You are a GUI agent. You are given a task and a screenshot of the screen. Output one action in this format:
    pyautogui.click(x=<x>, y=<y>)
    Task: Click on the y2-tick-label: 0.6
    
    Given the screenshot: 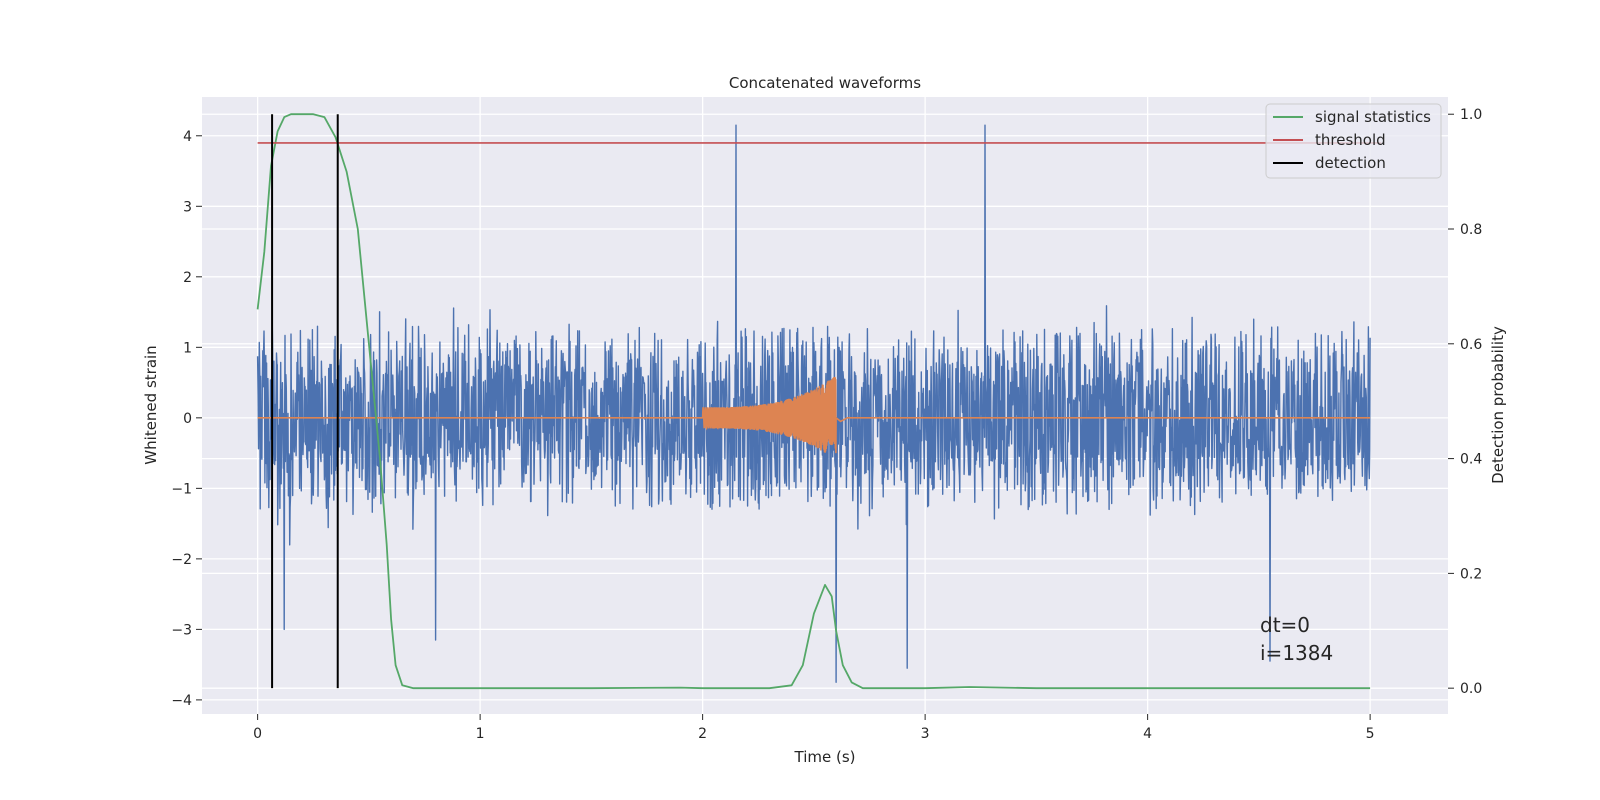 What is the action you would take?
    pyautogui.click(x=1471, y=345)
    